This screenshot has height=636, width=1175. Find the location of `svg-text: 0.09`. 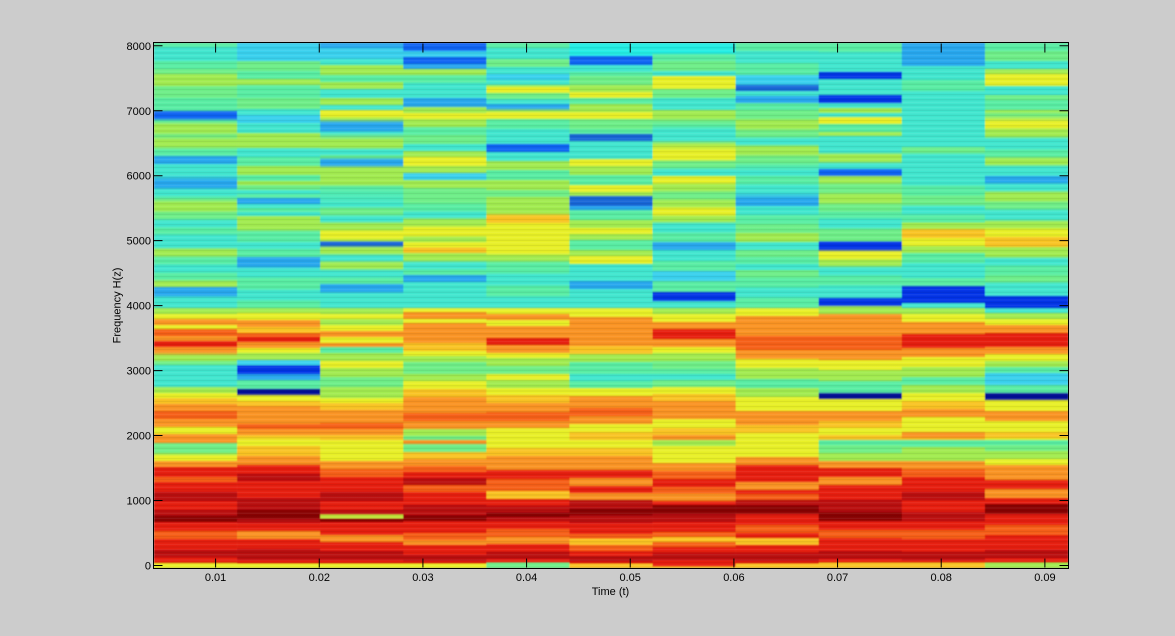

svg-text: 0.09 is located at coordinates (1044, 578).